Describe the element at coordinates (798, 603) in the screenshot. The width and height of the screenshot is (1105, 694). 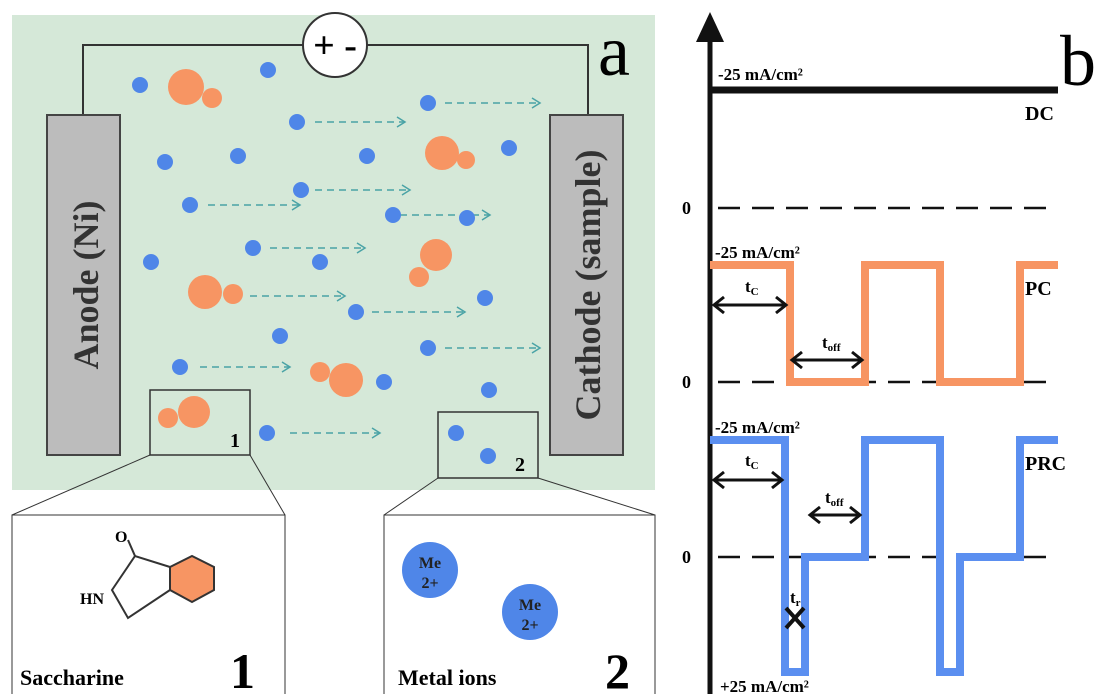
I see `time-subscript: r` at that location.